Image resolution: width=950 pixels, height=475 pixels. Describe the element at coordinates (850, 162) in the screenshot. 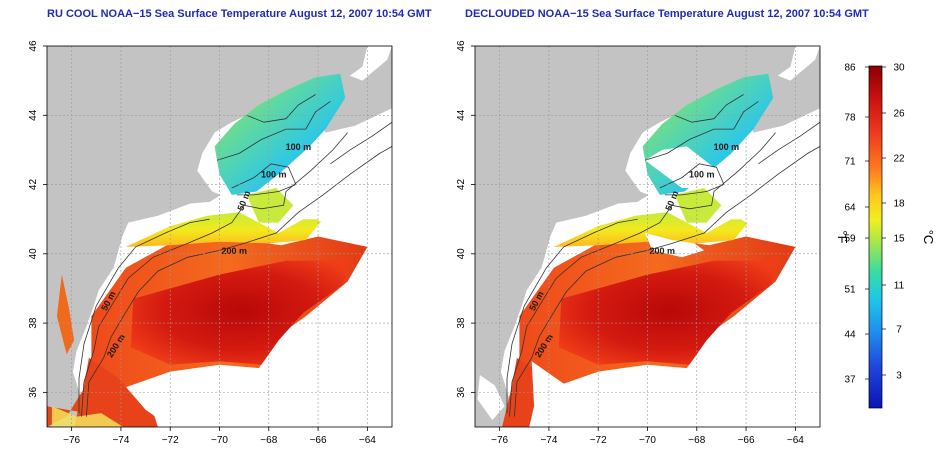

I see `fahrenheit-tick: 71` at that location.